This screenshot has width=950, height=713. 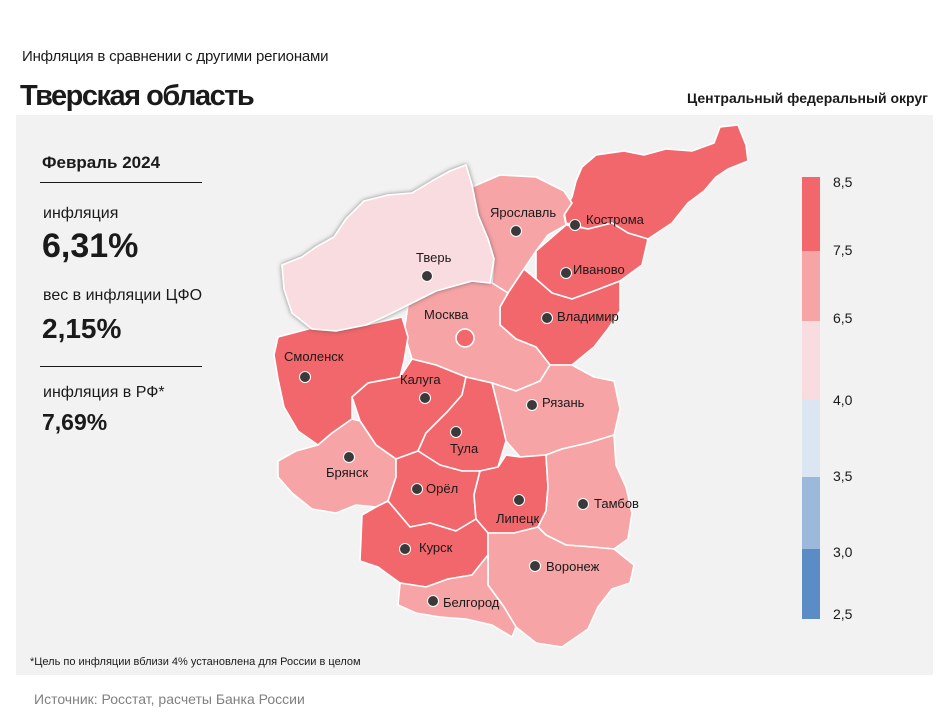 I want to click on rf-inflation-label: инфляция в РФ*, so click(x=104, y=392).